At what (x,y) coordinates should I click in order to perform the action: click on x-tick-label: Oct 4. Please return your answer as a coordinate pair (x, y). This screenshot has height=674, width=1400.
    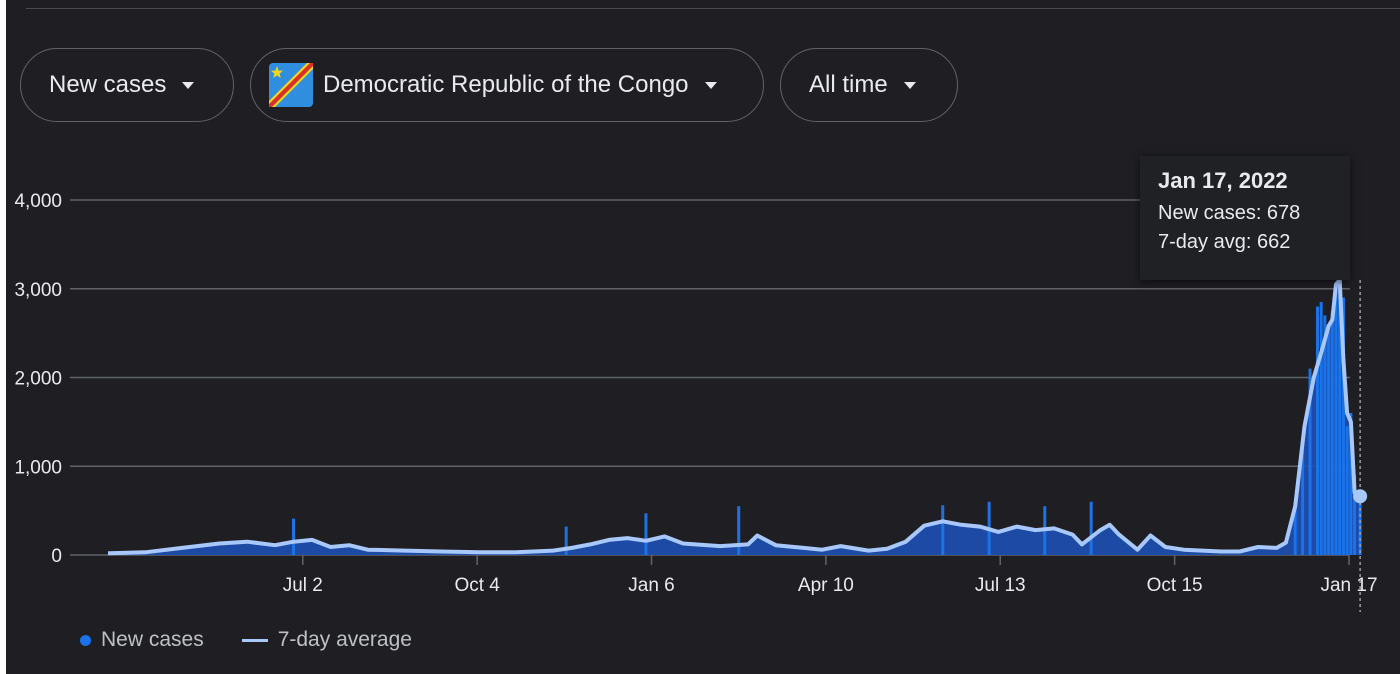
    Looking at the image, I should click on (477, 585).